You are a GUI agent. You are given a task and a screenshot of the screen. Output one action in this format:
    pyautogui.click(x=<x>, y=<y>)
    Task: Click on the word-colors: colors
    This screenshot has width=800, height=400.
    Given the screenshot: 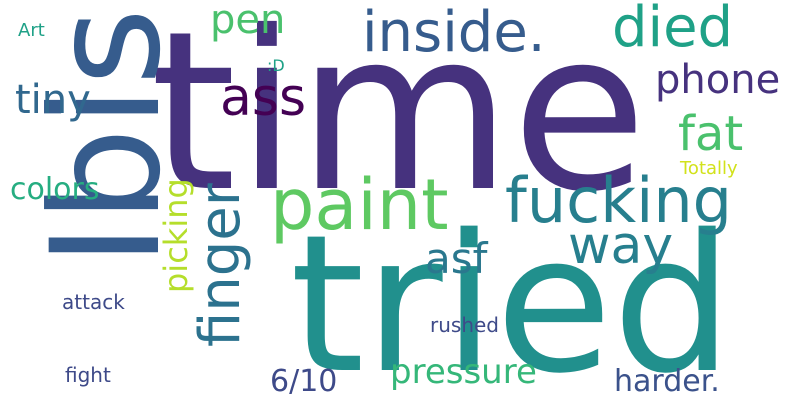 What is the action you would take?
    pyautogui.click(x=55, y=189)
    